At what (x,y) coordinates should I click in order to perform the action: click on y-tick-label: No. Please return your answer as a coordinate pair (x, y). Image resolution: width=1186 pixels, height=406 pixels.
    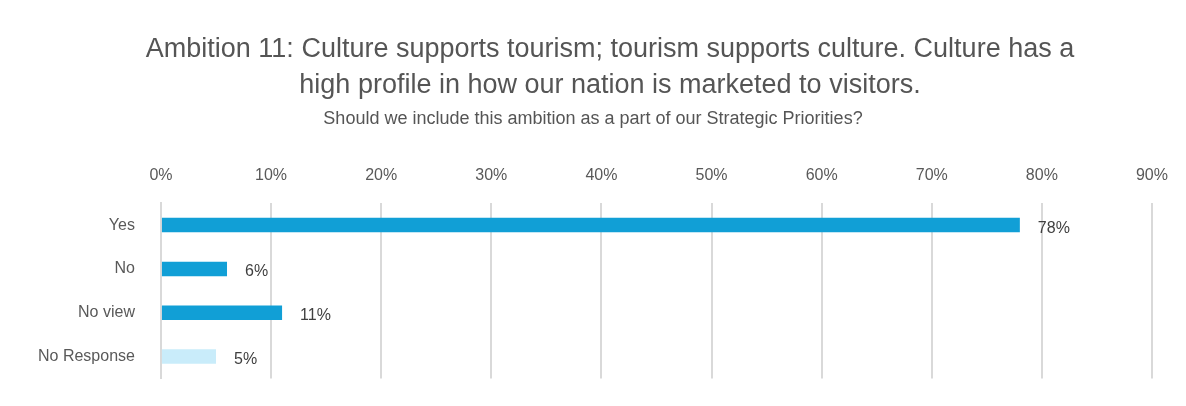
    Looking at the image, I should click on (125, 268).